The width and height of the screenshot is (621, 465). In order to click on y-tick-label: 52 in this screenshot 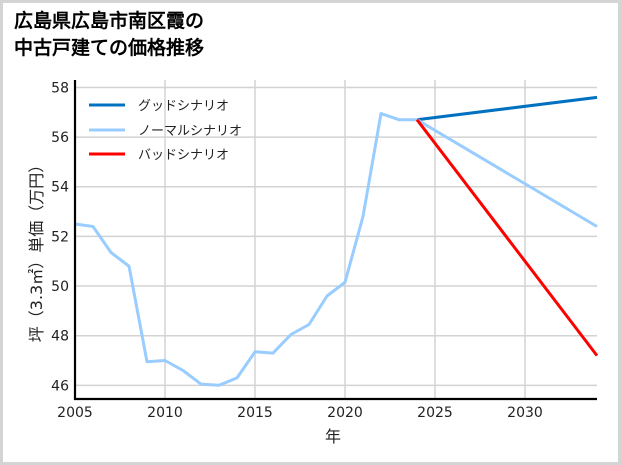, I will do `click(60, 237)`.